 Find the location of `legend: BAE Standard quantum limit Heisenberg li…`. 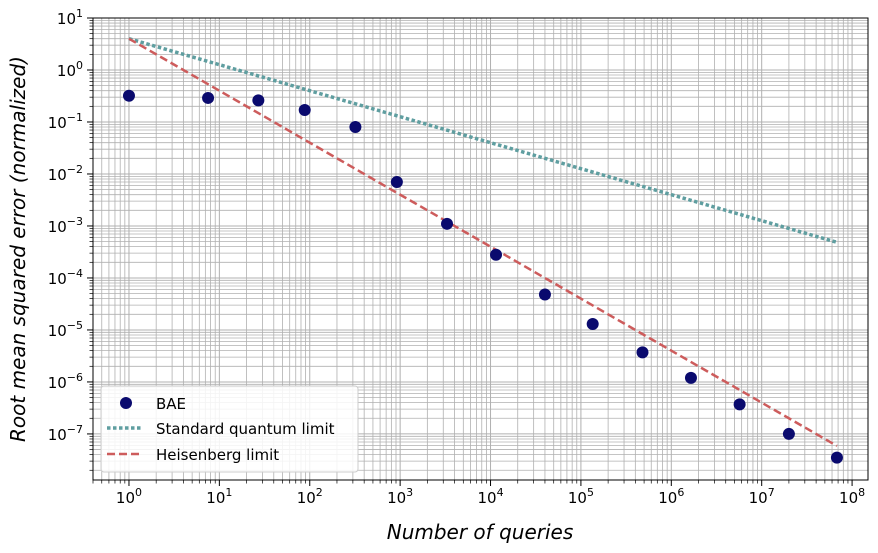

legend: BAE Standard quantum limit Heisenberg li… is located at coordinates (229, 429).